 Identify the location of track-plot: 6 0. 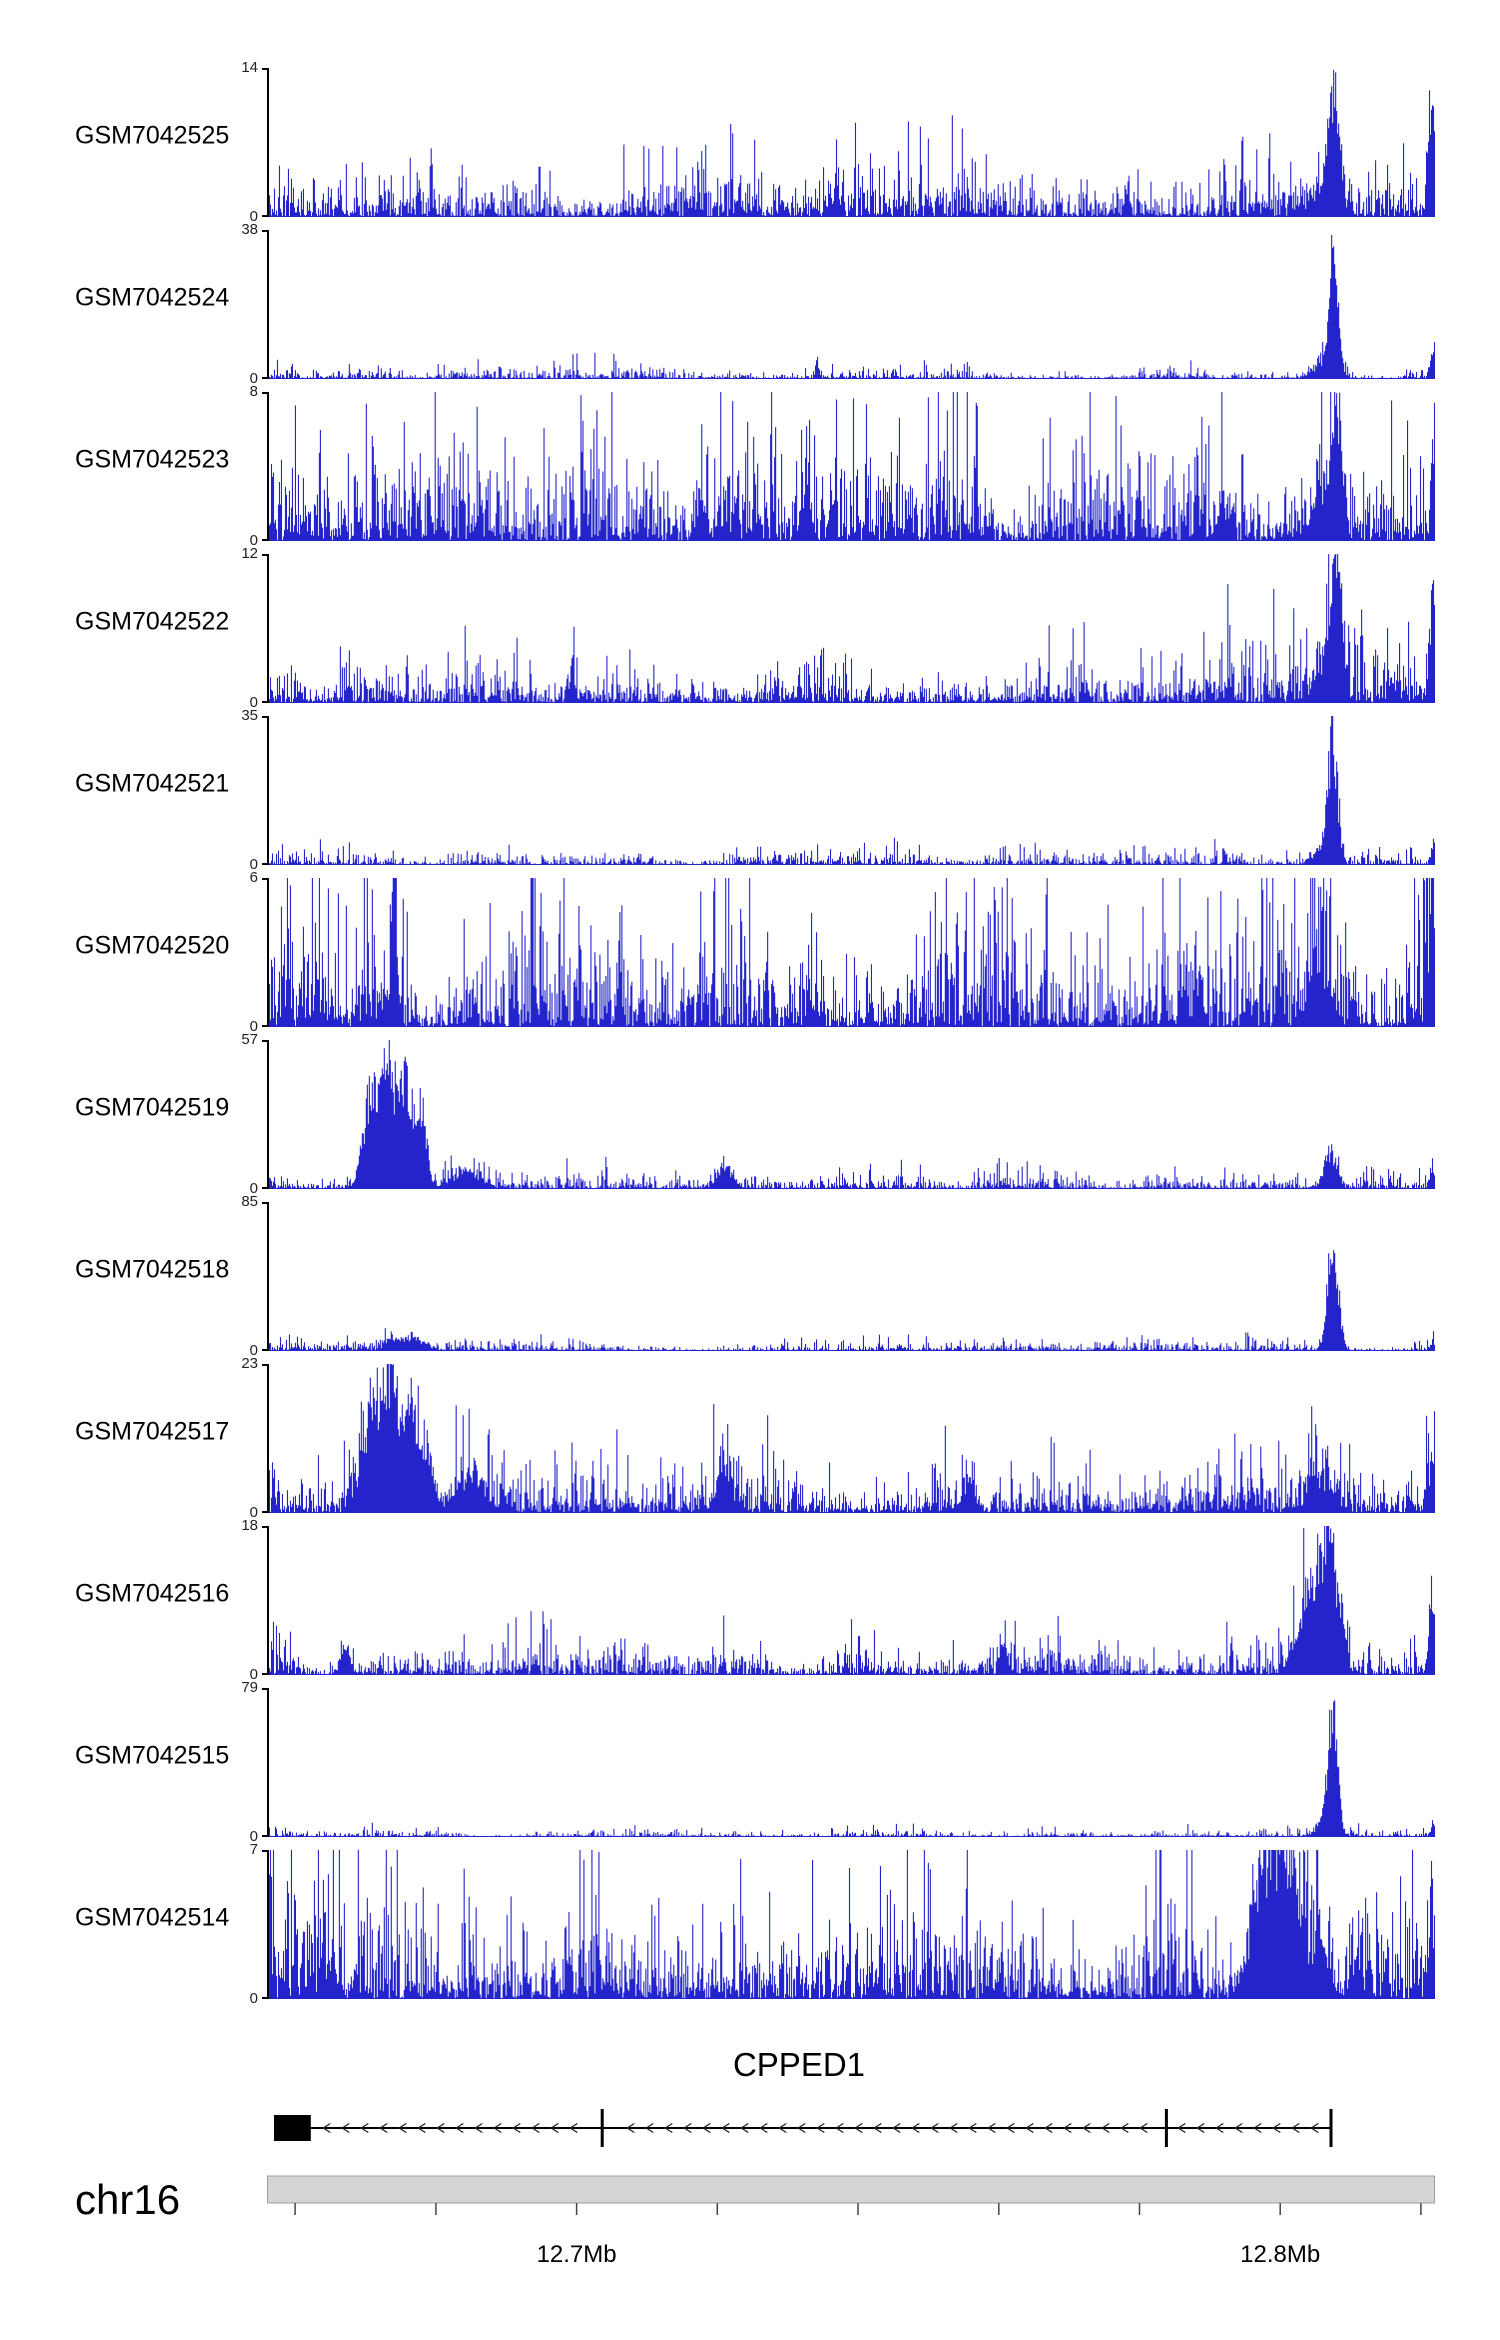
(842, 952).